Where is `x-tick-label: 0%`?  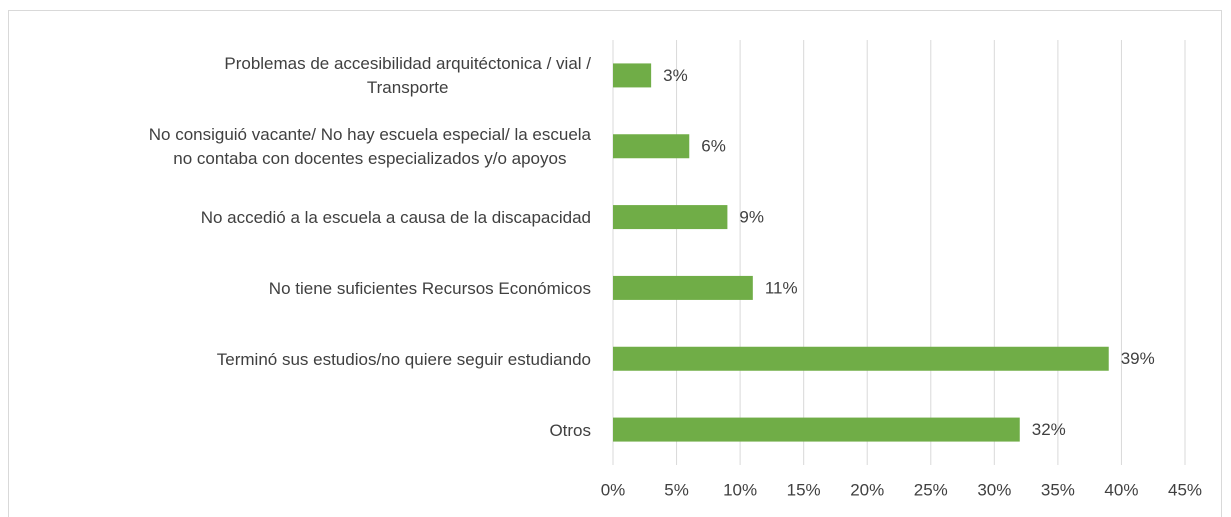
x-tick-label: 0% is located at coordinates (613, 489).